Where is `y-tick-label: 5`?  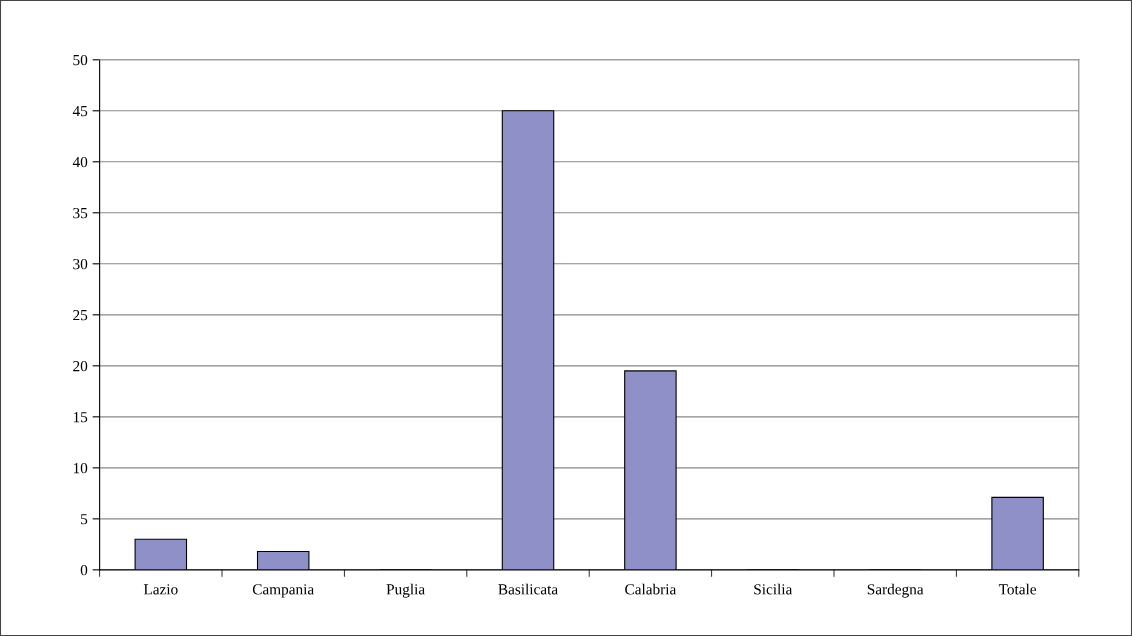
y-tick-label: 5 is located at coordinates (84, 519).